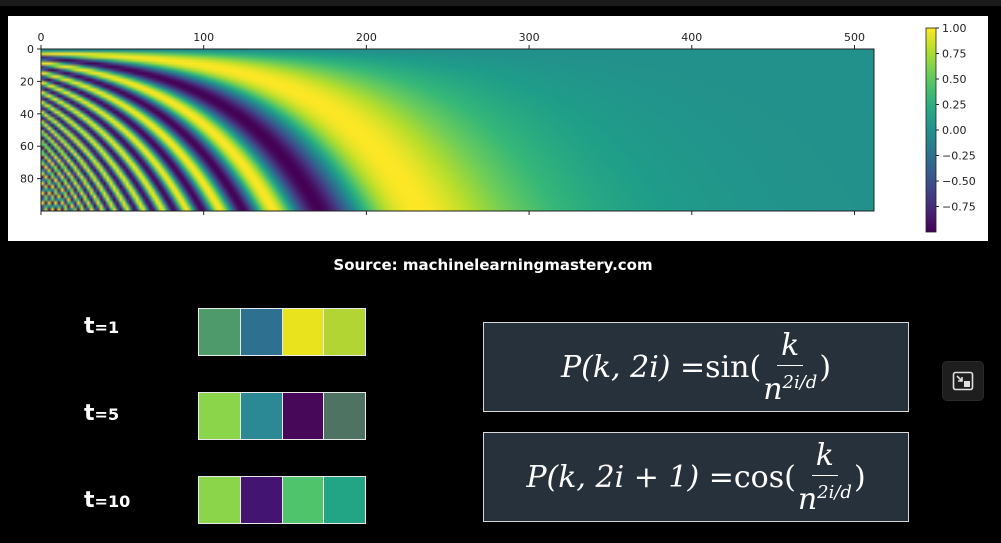  Describe the element at coordinates (493, 265) in the screenshot. I see `source-caption: Source: machinelearningmastery.com` at that location.